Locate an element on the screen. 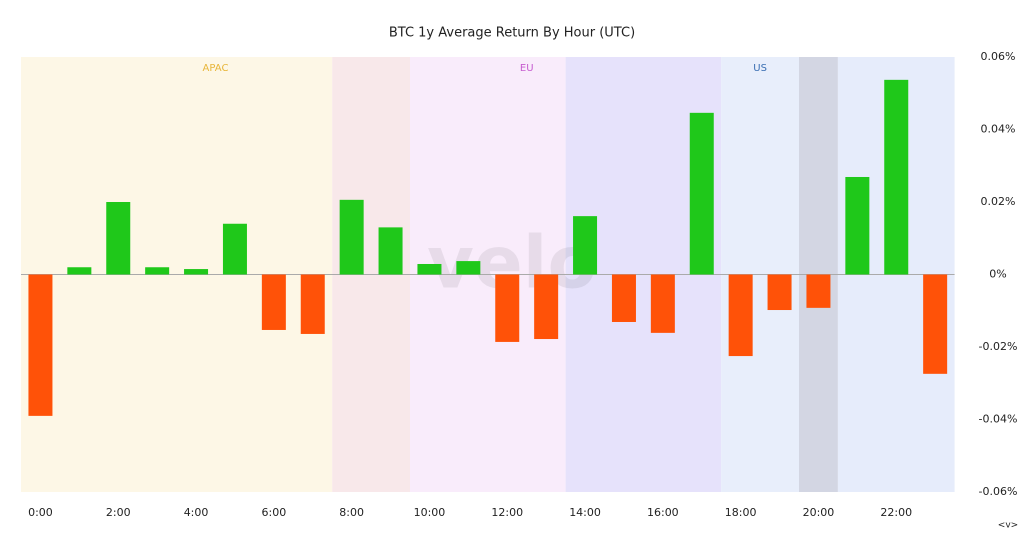 Image resolution: width=1024 pixels, height=536 pixels. x-tick-label: 6:00 is located at coordinates (273, 512).